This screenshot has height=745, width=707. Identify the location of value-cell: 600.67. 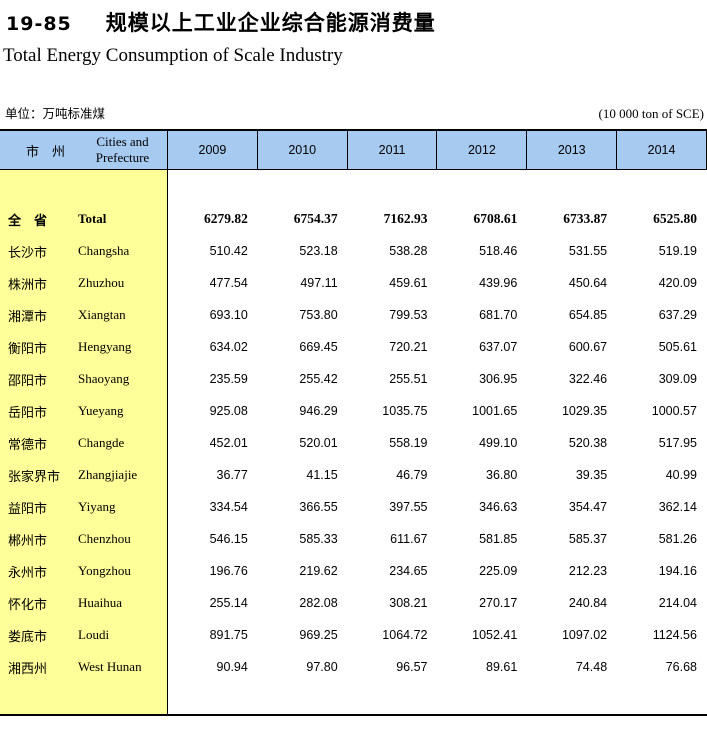
(588, 347).